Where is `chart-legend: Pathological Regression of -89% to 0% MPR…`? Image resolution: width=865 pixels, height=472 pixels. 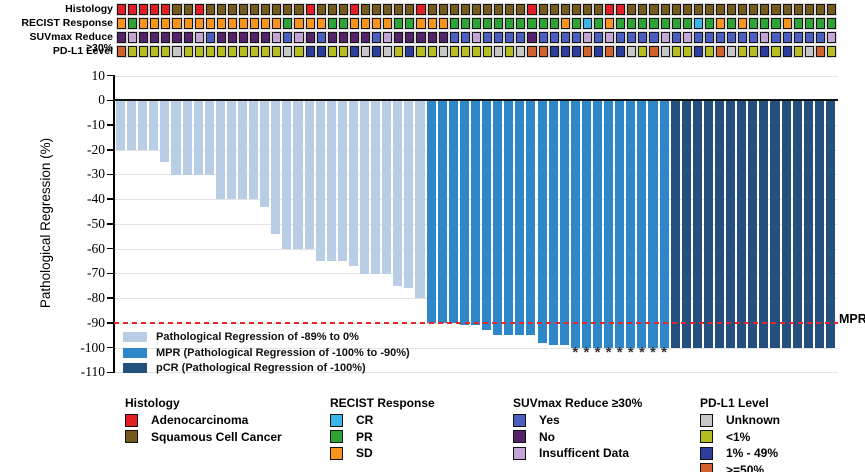 chart-legend: Pathological Regression of -89% to 0% MPR… is located at coordinates (266, 352).